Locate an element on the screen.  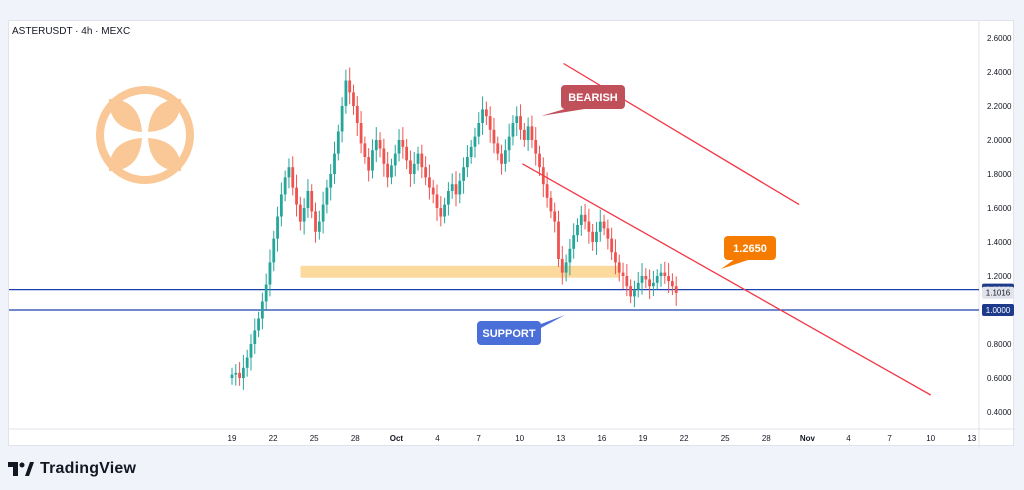
price-callout-box is located at coordinates (750, 248).